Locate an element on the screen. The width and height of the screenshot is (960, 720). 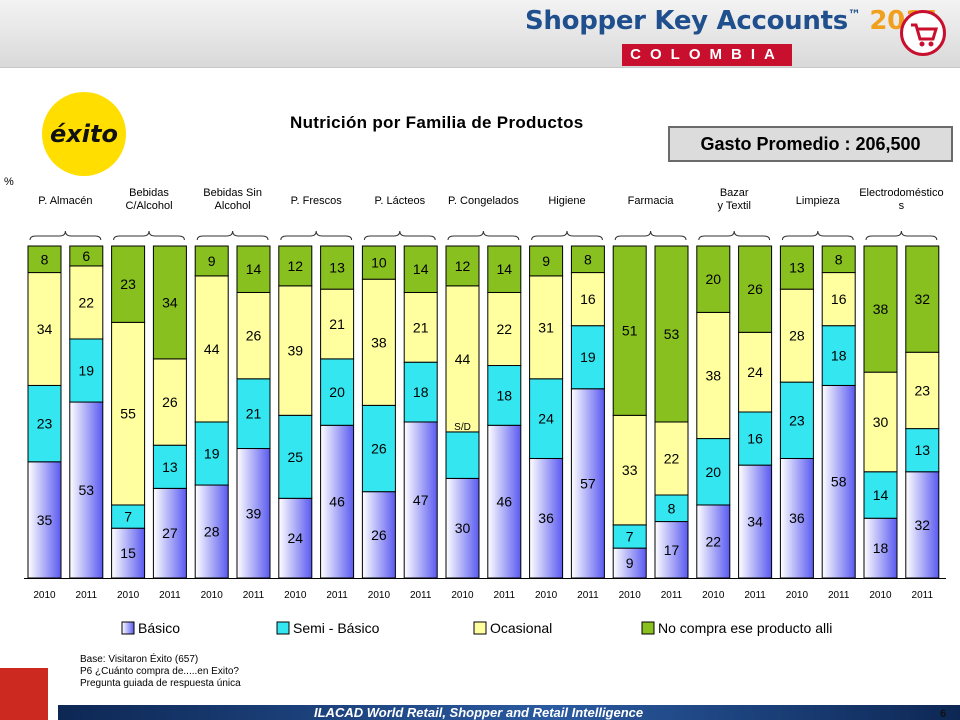
legend-label: Ocasional is located at coordinates (521, 628).